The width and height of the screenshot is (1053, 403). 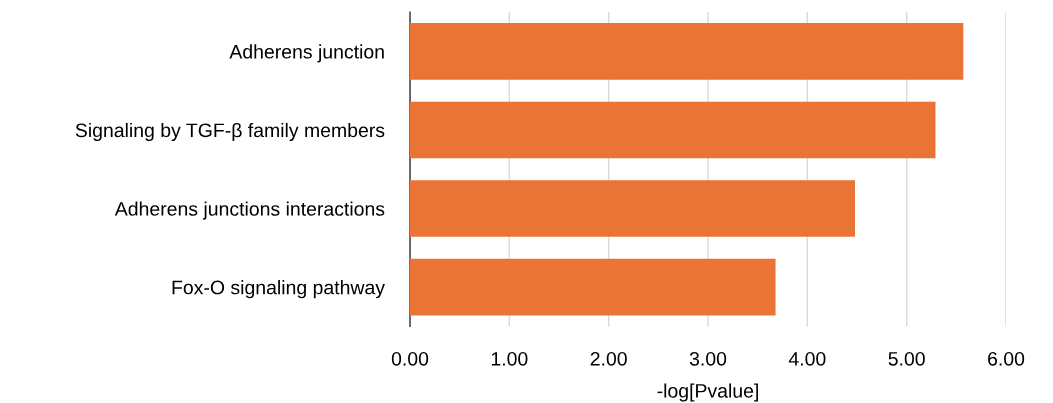 What do you see at coordinates (410, 358) in the screenshot?
I see `x-tick-label: 0.00` at bounding box center [410, 358].